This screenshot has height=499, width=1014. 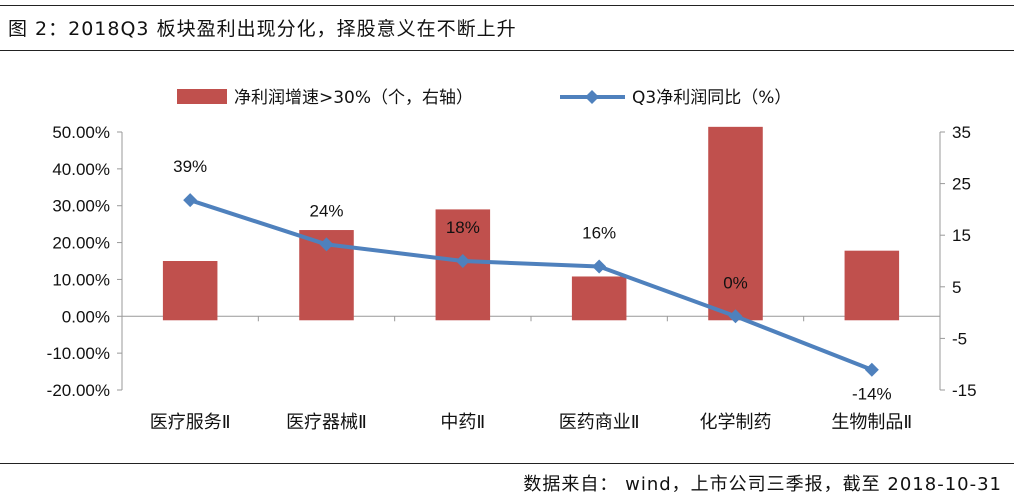 I want to click on right-tick-label: 25, so click(x=961, y=184).